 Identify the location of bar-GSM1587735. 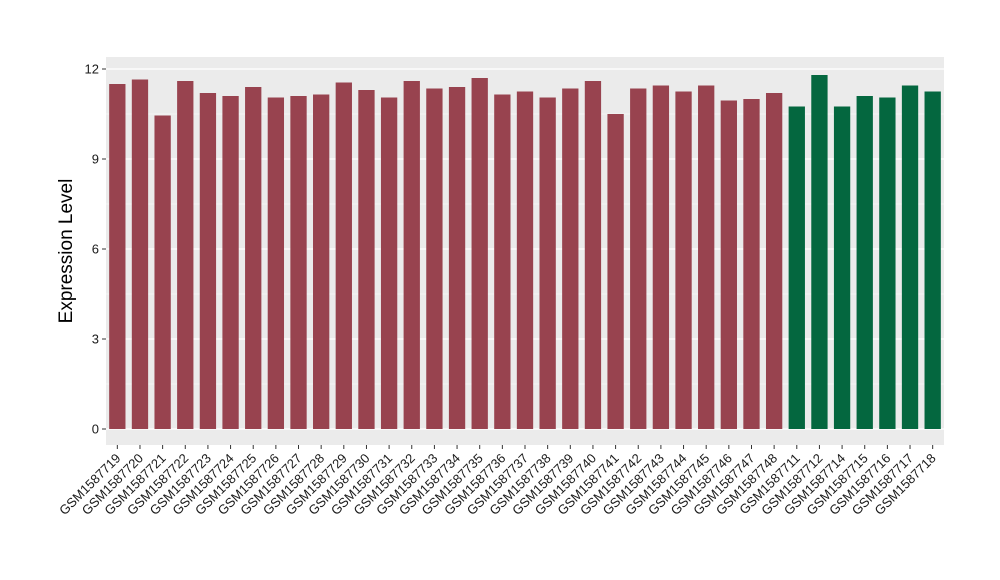
(479, 253).